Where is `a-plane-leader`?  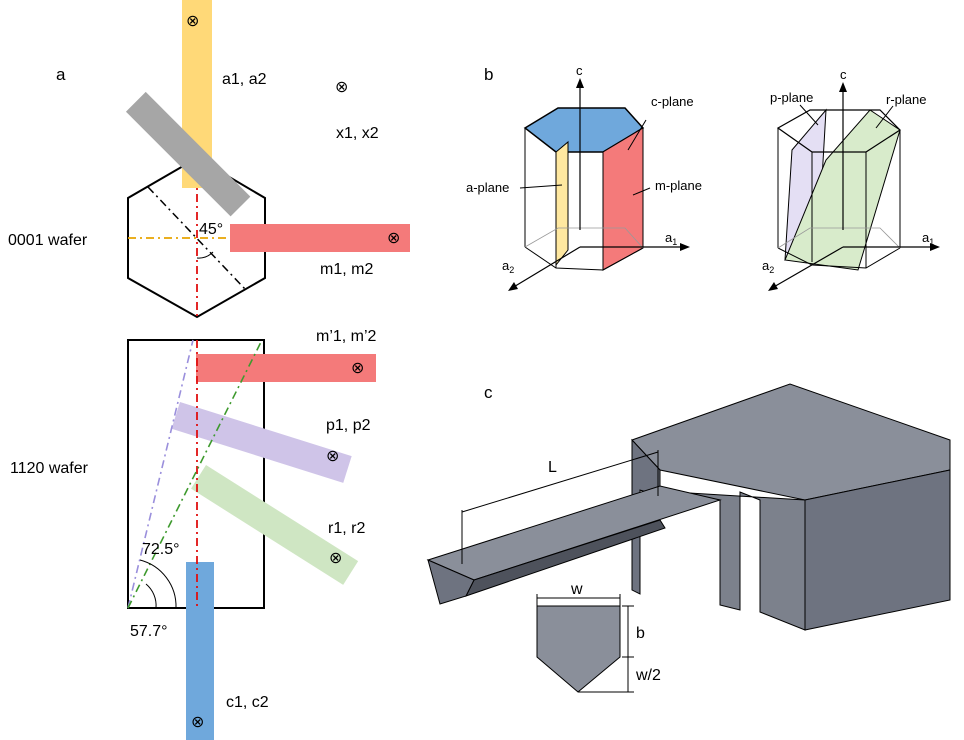
a-plane-leader is located at coordinates (541, 186).